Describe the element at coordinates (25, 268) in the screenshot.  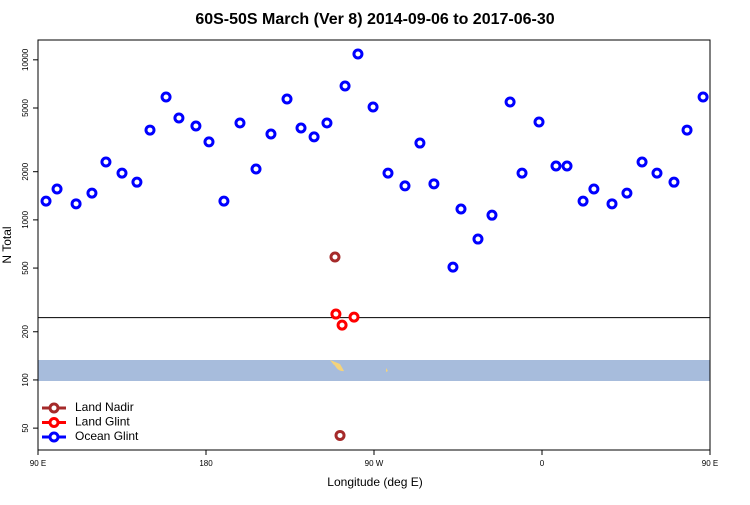
I see `y-tick-label: 500` at that location.